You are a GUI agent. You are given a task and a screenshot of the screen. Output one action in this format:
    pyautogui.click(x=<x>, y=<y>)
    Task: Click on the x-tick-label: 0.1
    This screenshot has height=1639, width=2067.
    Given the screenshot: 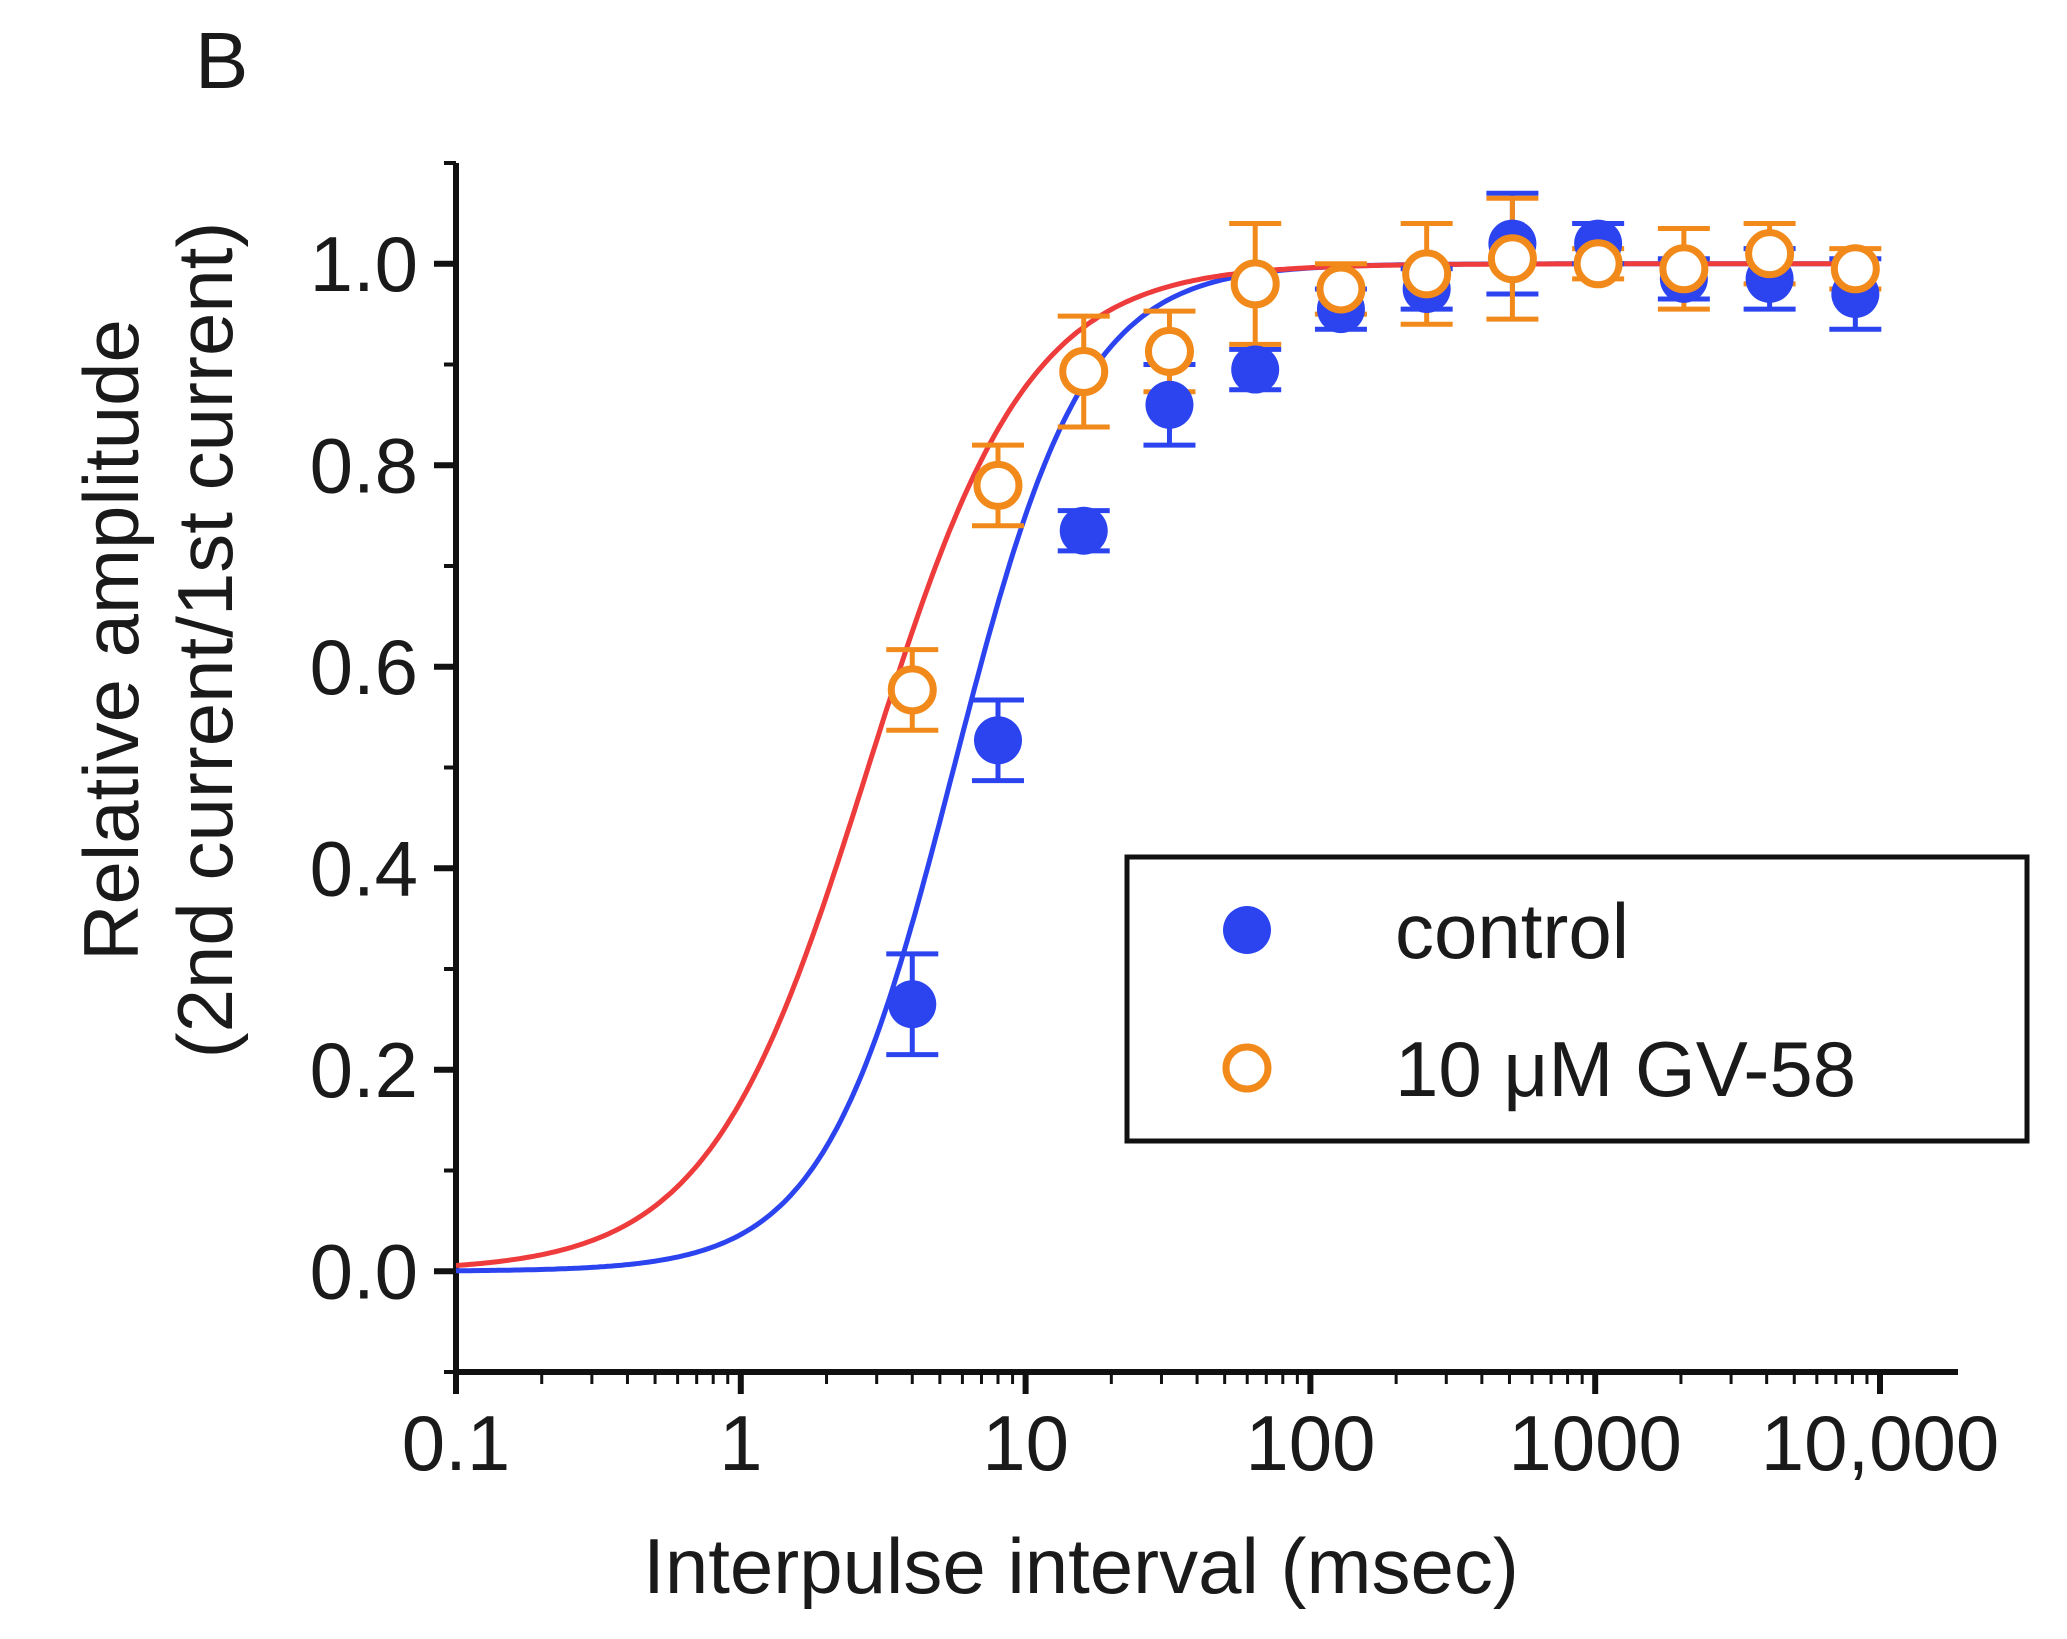 What is the action you would take?
    pyautogui.click(x=456, y=1443)
    